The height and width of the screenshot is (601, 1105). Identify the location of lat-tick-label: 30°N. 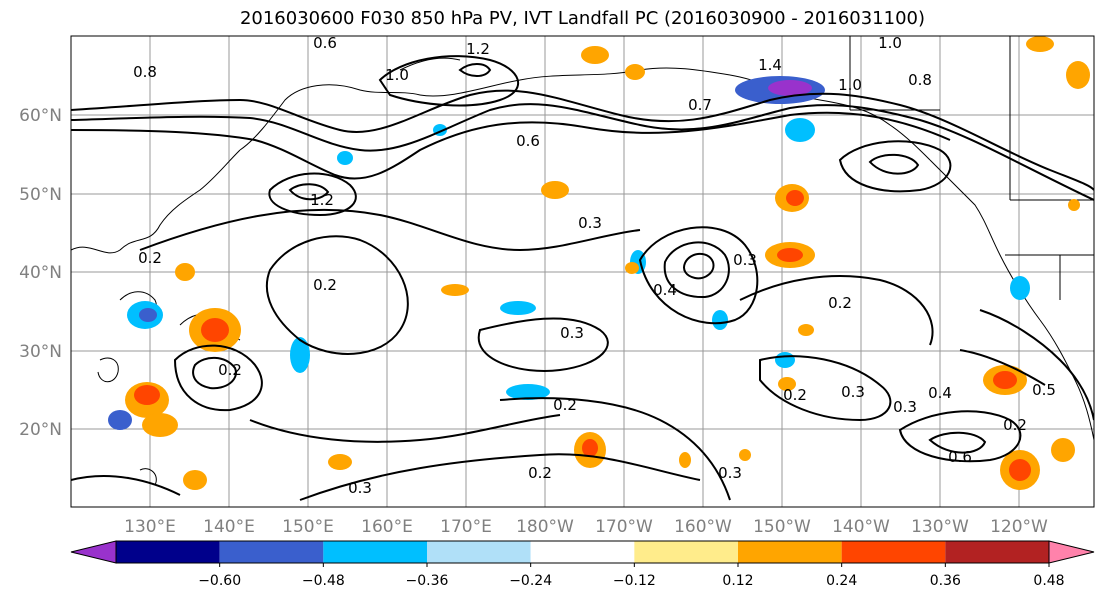
(40, 352).